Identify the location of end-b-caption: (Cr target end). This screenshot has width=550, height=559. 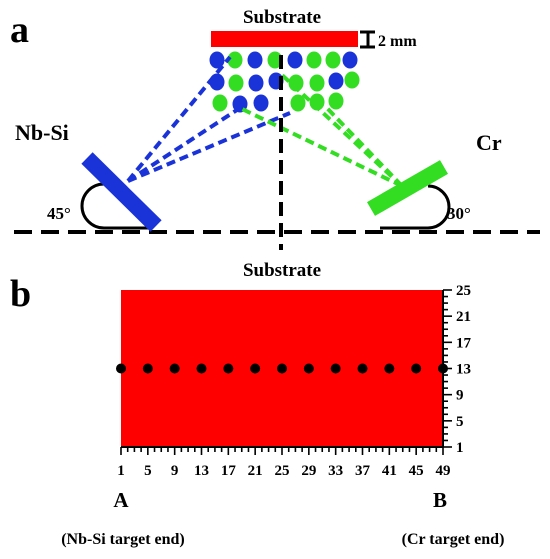
(453, 539).